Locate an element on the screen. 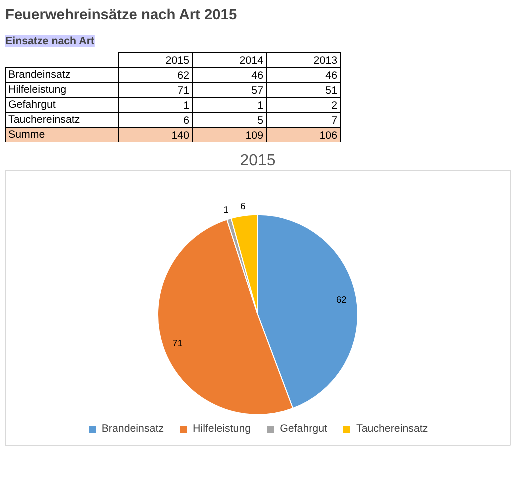 The image size is (517, 499). text: Einsatze nach Art is located at coordinates (50, 42).